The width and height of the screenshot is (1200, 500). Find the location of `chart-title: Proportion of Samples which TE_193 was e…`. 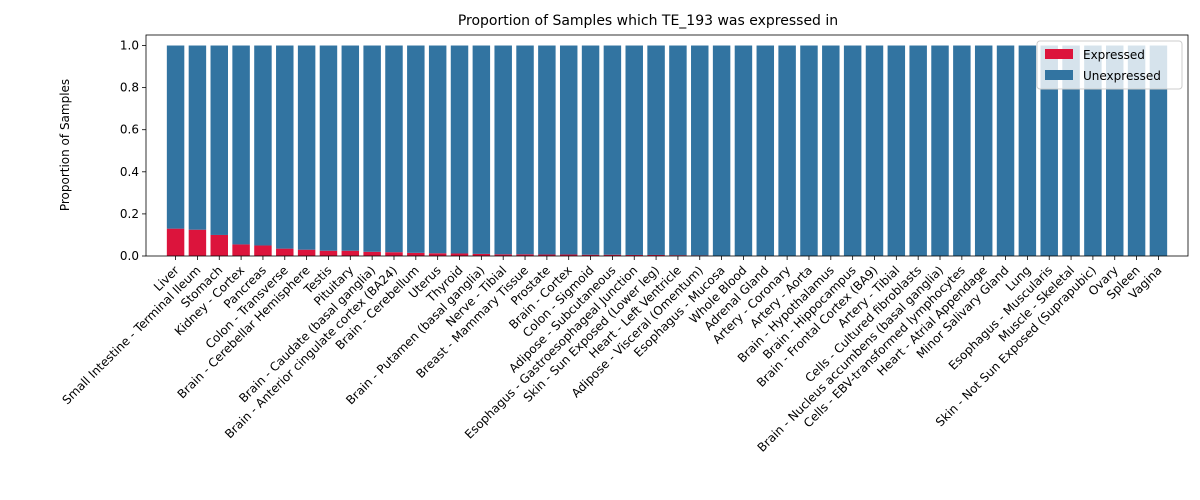

chart-title: Proportion of Samples which TE_193 was e… is located at coordinates (648, 21).